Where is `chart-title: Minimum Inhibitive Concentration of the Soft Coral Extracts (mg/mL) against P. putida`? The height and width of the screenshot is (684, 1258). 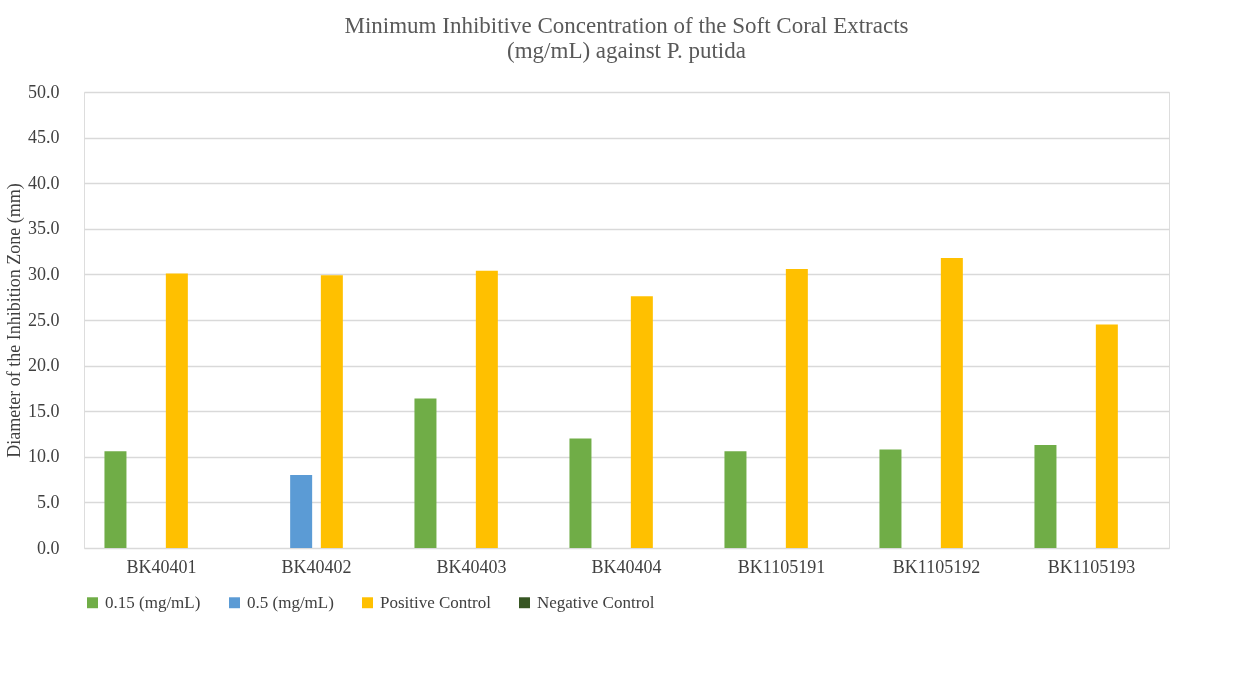
chart-title: Minimum Inhibitive Concentration of the Soft Coral Extracts (mg/mL) against P. putida is located at coordinates (626, 38).